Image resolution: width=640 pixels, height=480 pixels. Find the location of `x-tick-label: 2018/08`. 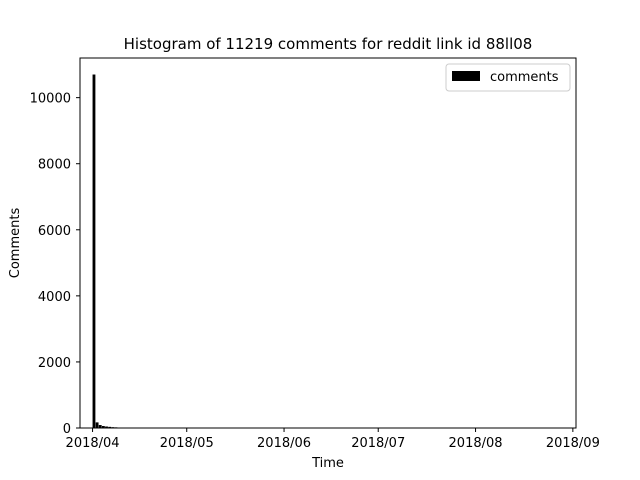

x-tick-label: 2018/08 is located at coordinates (476, 443).